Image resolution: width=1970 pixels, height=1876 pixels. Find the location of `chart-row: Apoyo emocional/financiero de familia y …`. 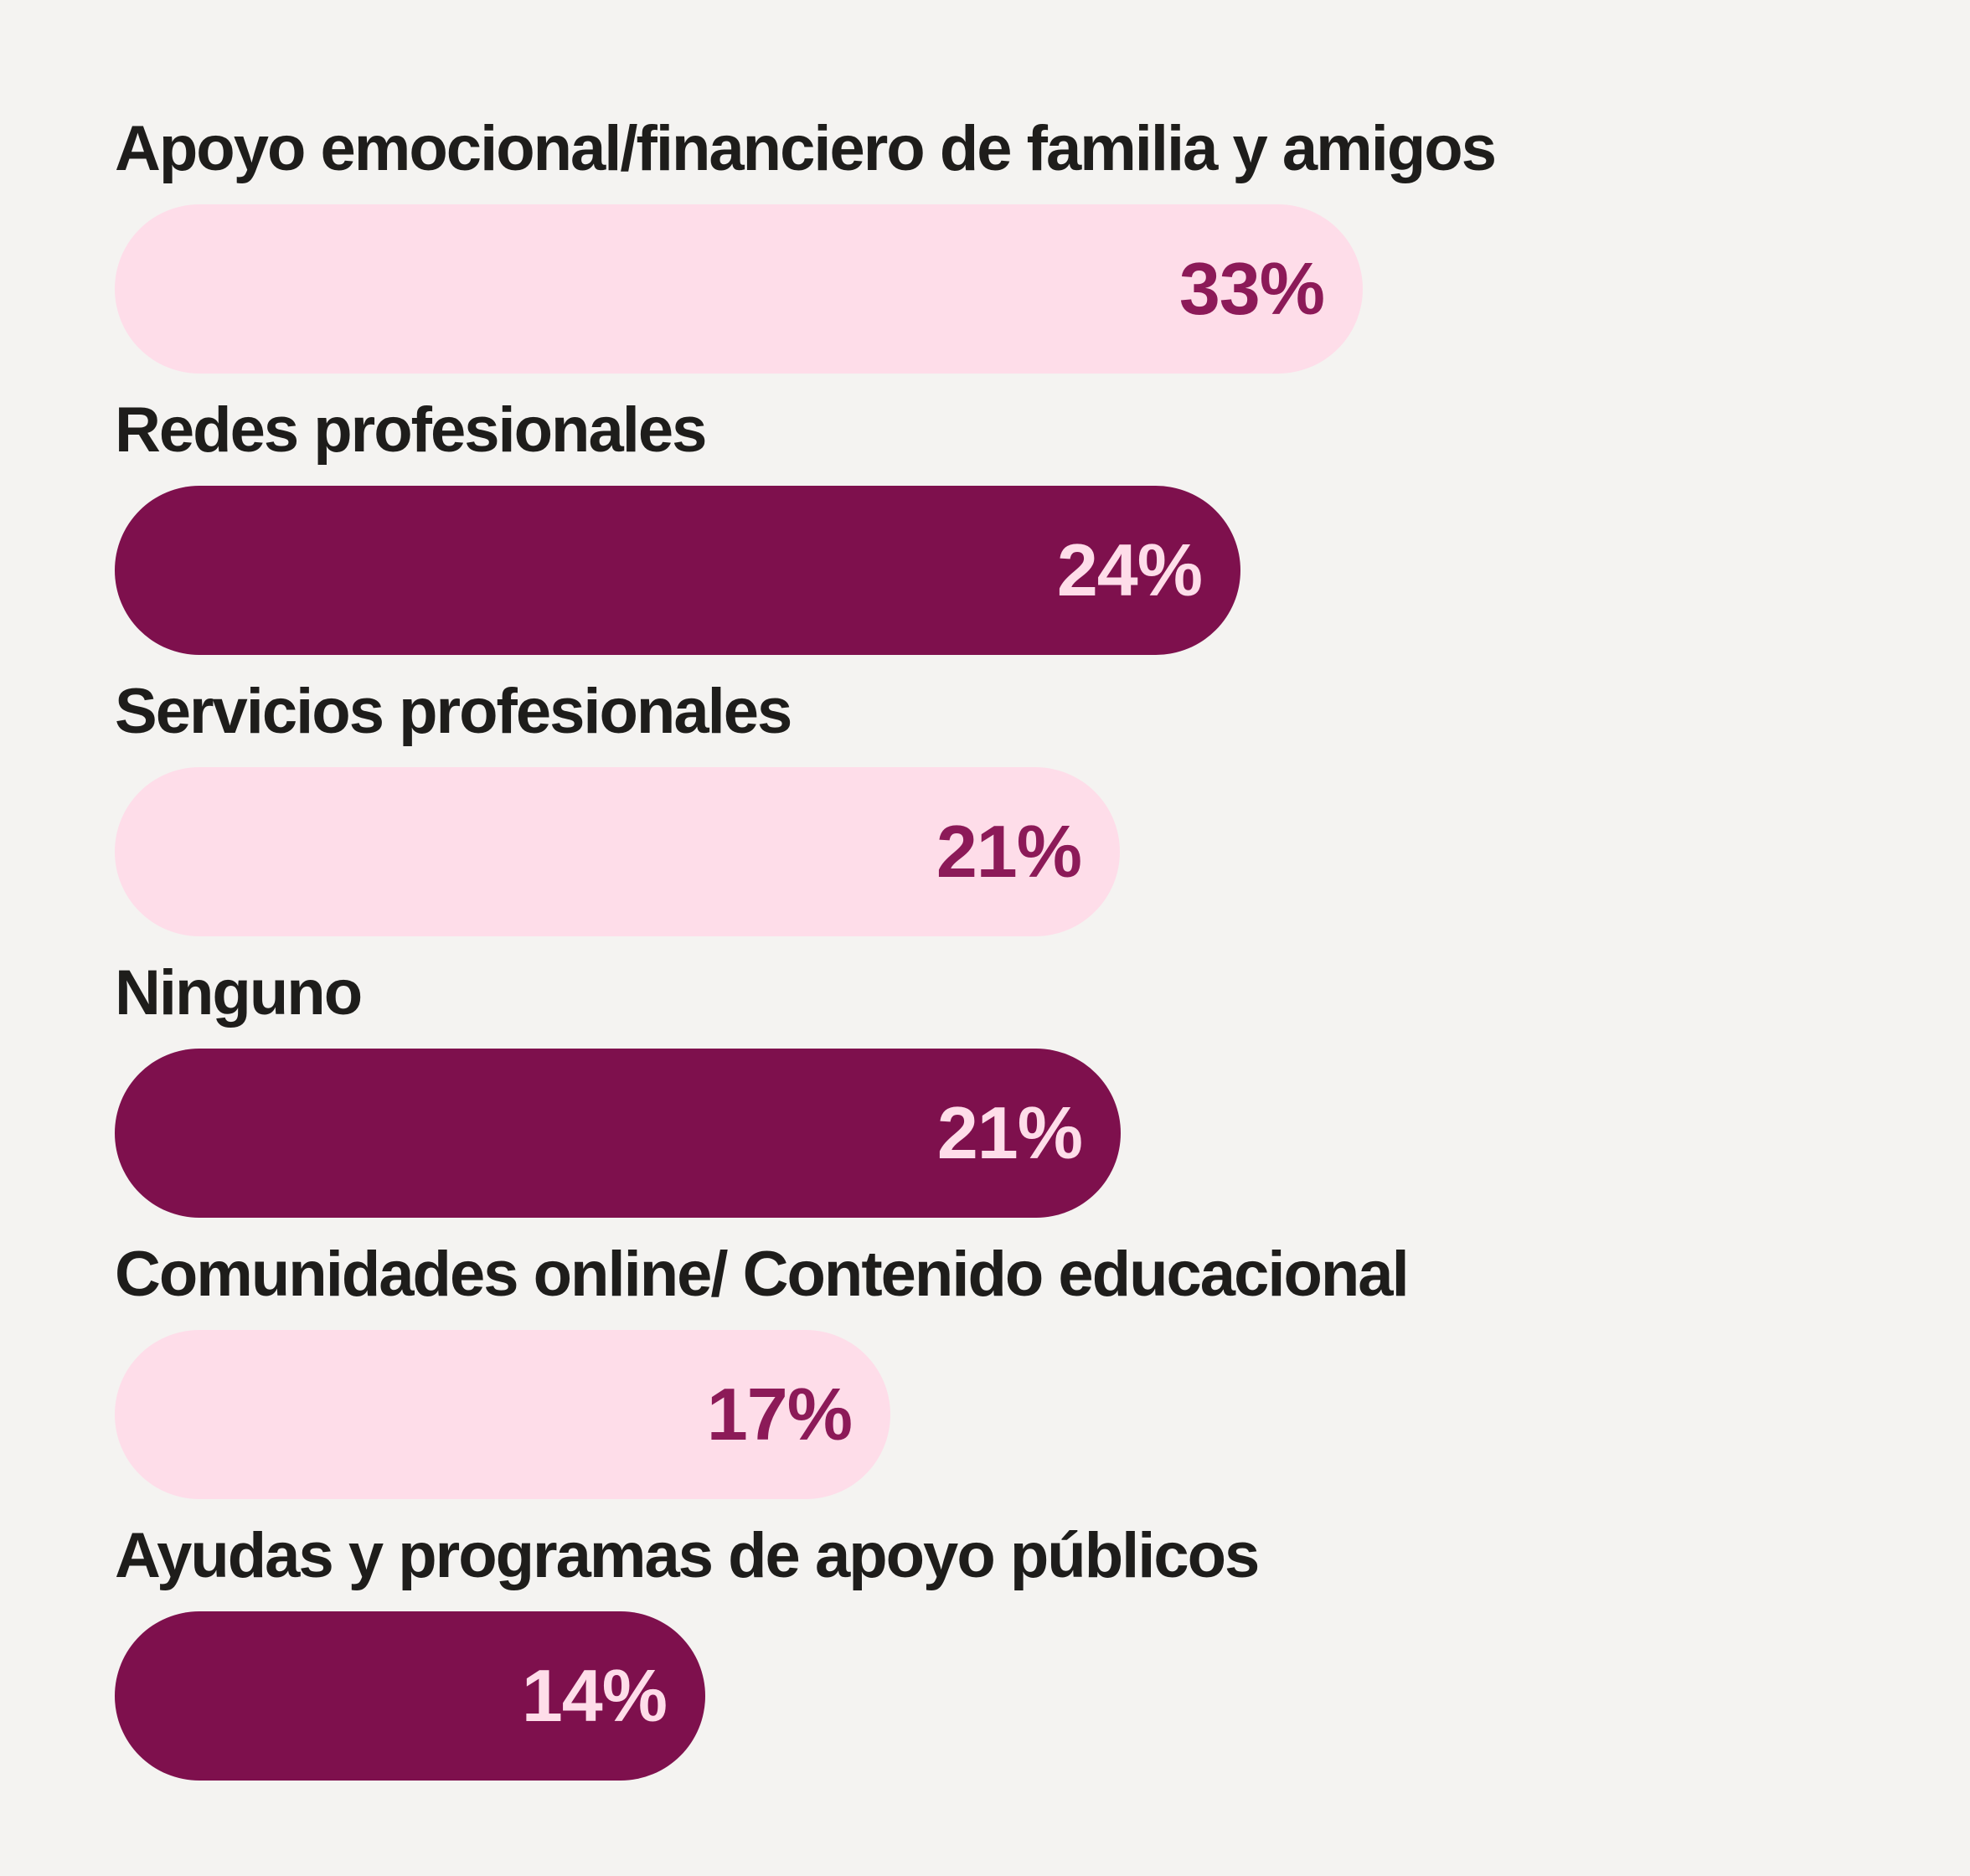

chart-row: Apoyo emocional/financiero de familia y … is located at coordinates (985, 245).